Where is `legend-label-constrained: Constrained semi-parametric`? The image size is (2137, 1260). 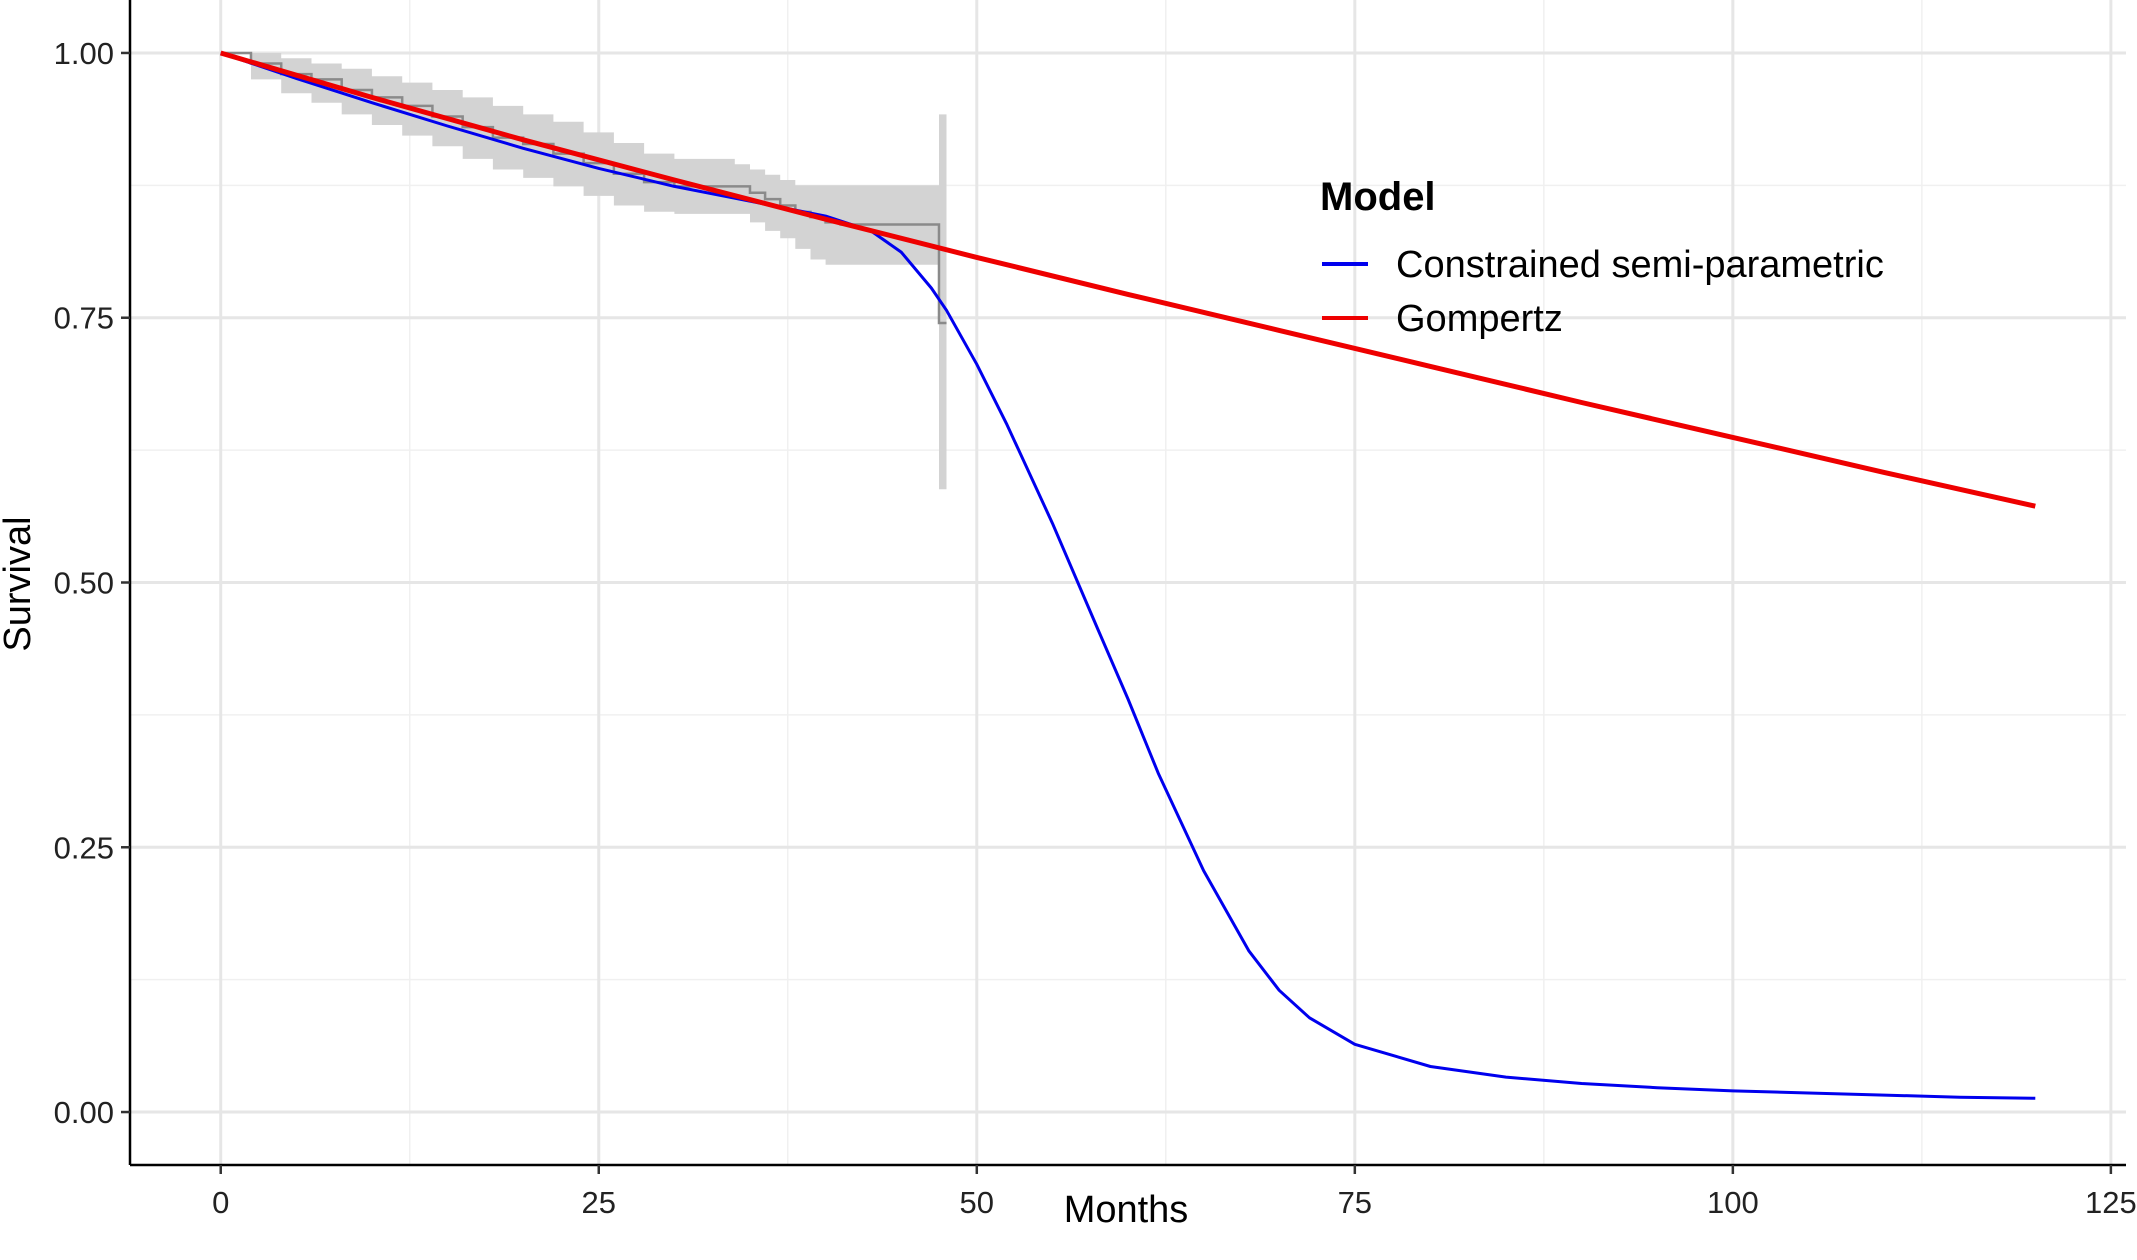
legend-label-constrained: Constrained semi-parametric is located at coordinates (1640, 265).